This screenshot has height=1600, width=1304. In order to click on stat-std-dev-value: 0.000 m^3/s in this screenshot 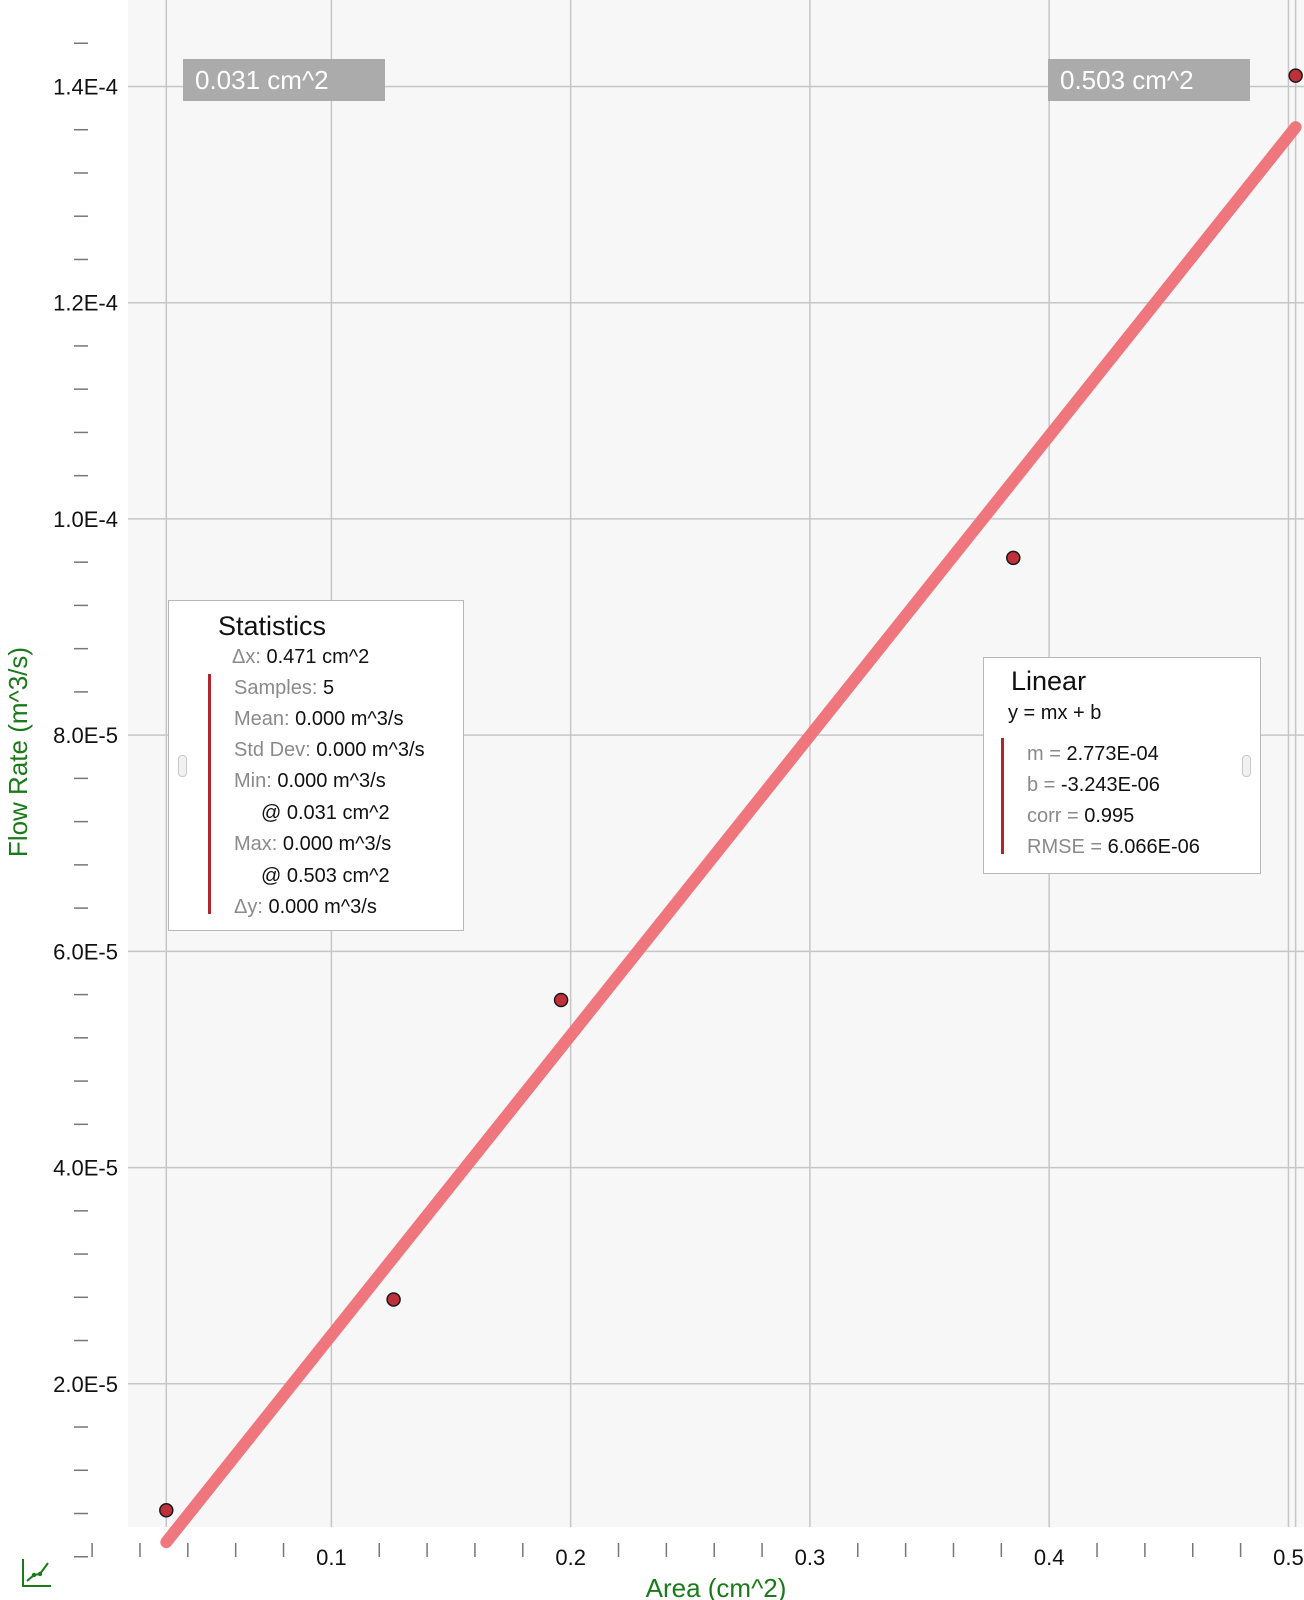, I will do `click(370, 750)`.